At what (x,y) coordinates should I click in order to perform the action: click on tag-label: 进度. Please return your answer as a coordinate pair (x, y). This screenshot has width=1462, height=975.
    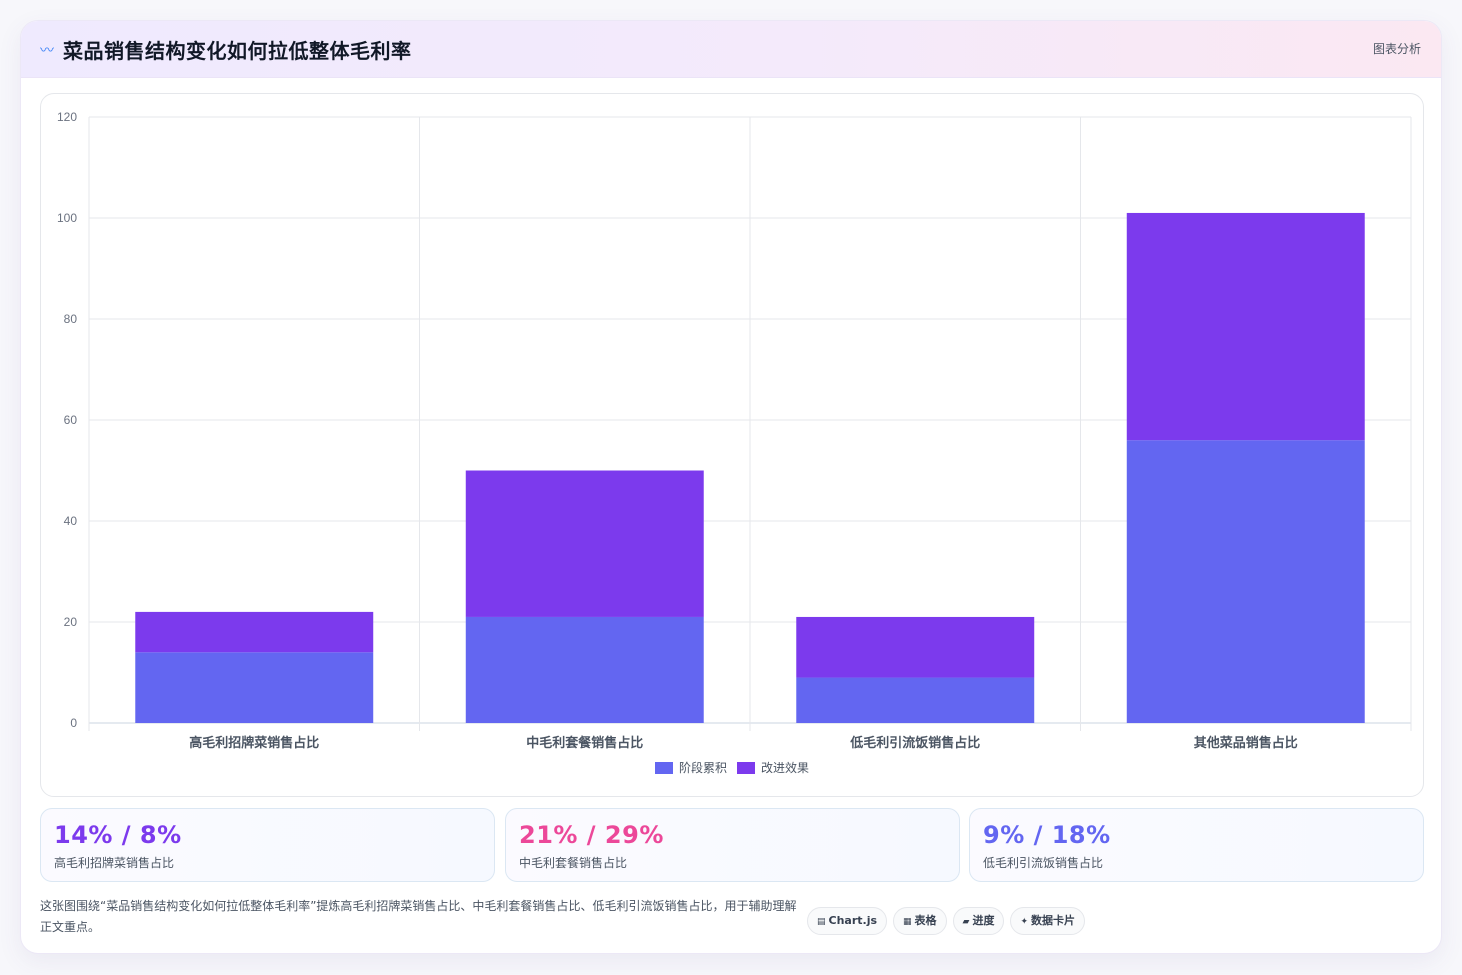
    Looking at the image, I should click on (983, 920).